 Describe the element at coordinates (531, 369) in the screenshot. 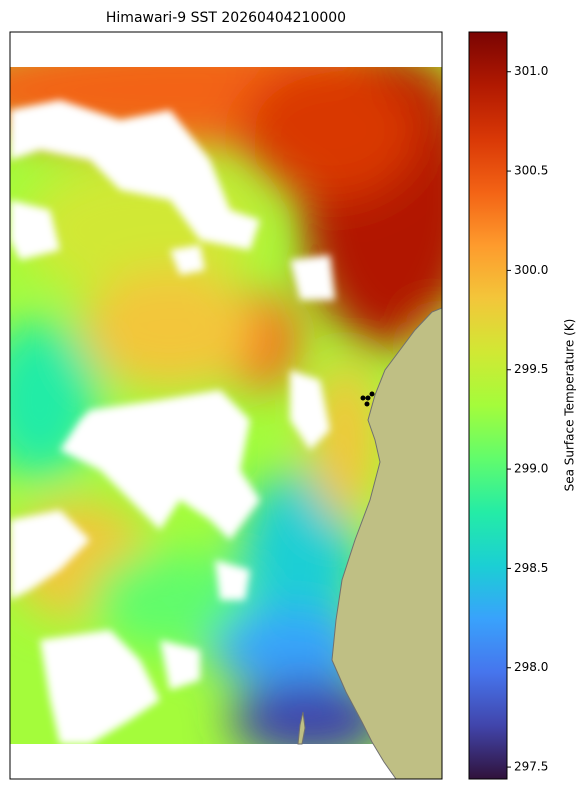

I see `colorbar-tick-label: 299.5` at that location.